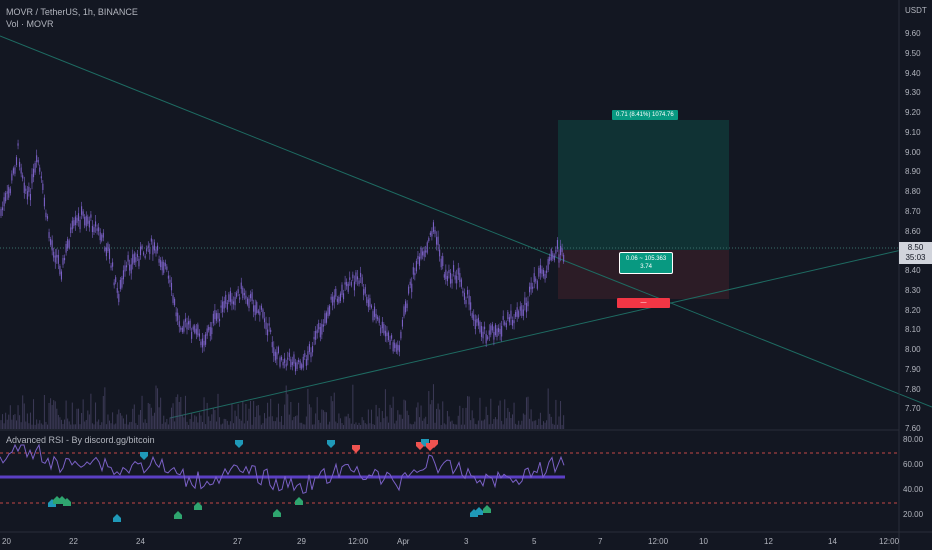 Image resolution: width=932 pixels, height=550 pixels. Describe the element at coordinates (703, 541) in the screenshot. I see `time-tick-label: 10` at that location.